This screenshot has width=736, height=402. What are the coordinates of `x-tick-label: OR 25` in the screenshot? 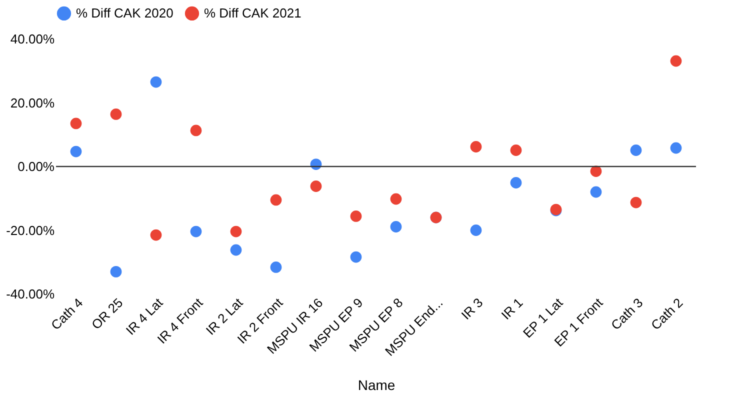 It's located at (107, 313).